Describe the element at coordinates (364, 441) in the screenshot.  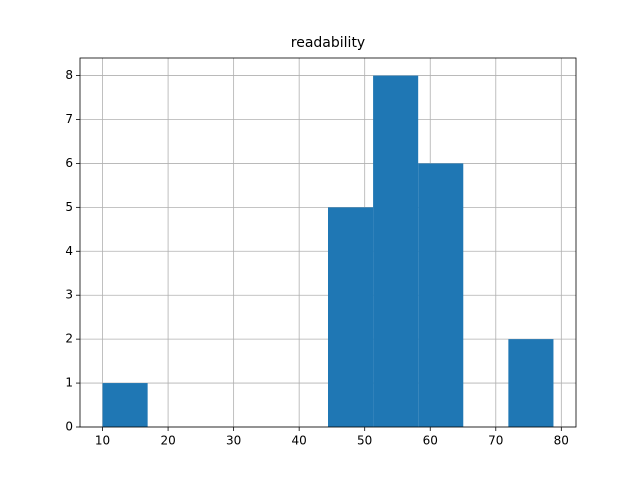
I see `x-tick-label: 50` at that location.